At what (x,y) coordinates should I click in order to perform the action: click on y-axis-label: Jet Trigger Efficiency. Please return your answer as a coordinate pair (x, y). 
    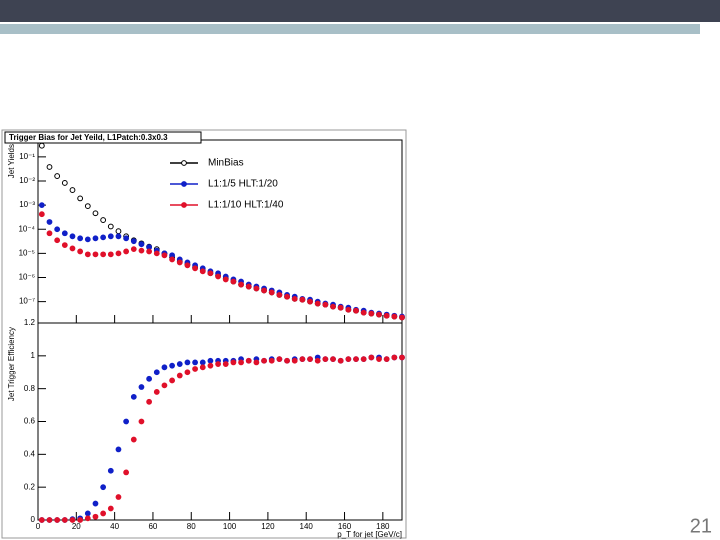
    Looking at the image, I should click on (11, 364).